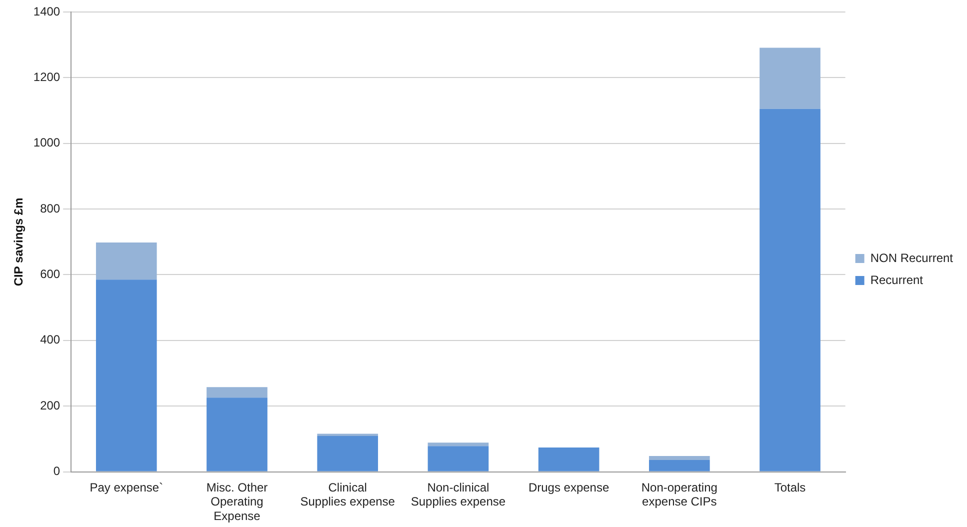  Describe the element at coordinates (46, 77) in the screenshot. I see `y-tick-label: 1200` at that location.